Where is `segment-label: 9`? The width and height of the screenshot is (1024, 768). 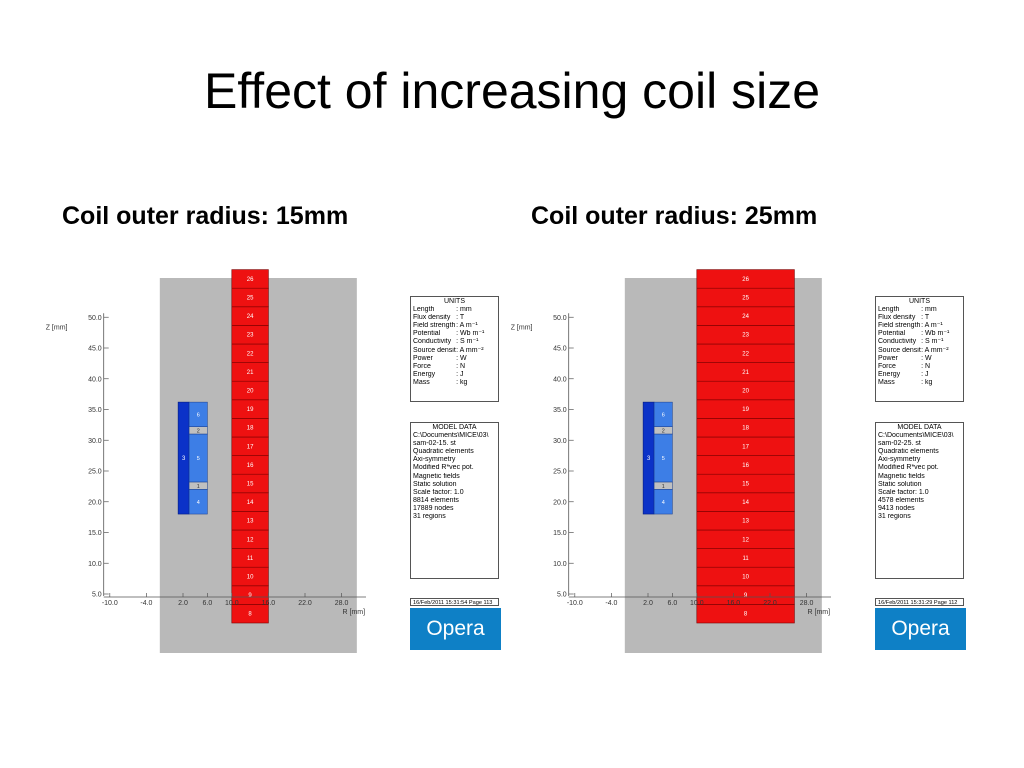 segment-label: 9 is located at coordinates (746, 596).